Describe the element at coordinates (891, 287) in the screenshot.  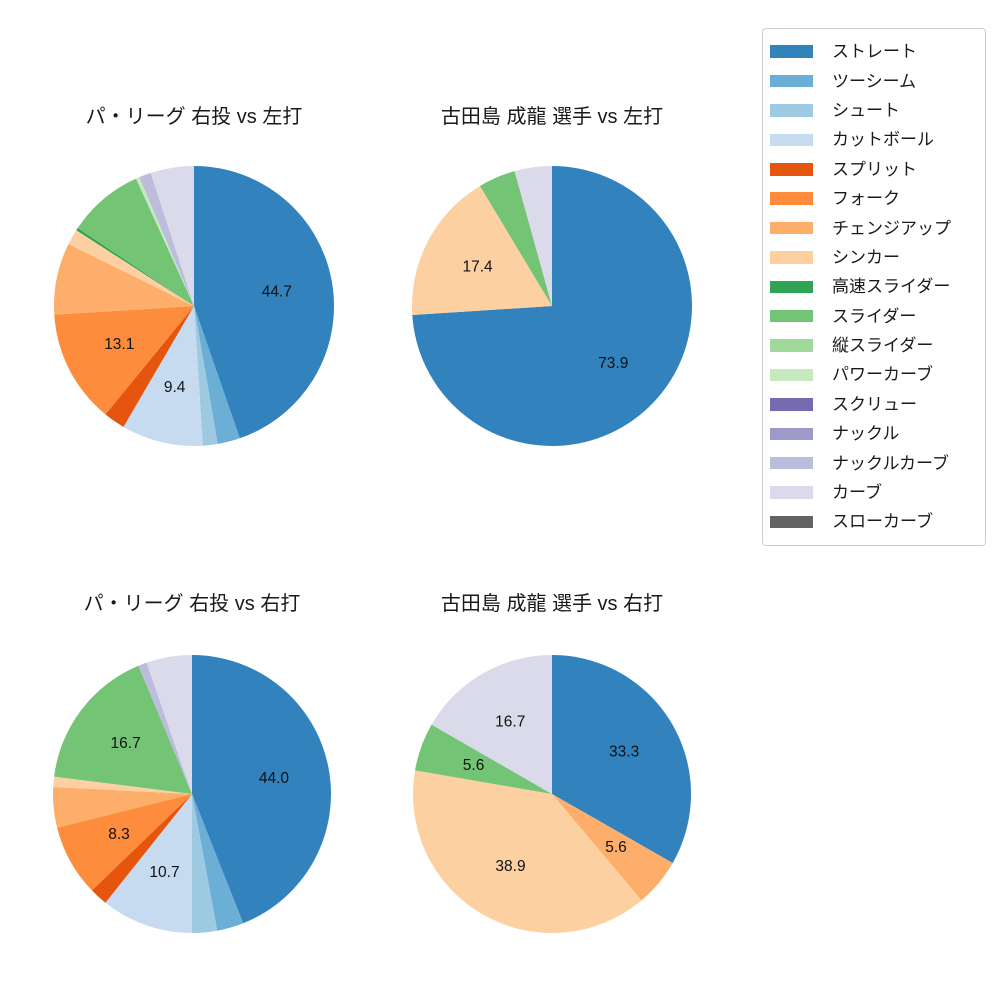
I see `legend-label-high-speed-slider: 高速スライダー` at that location.